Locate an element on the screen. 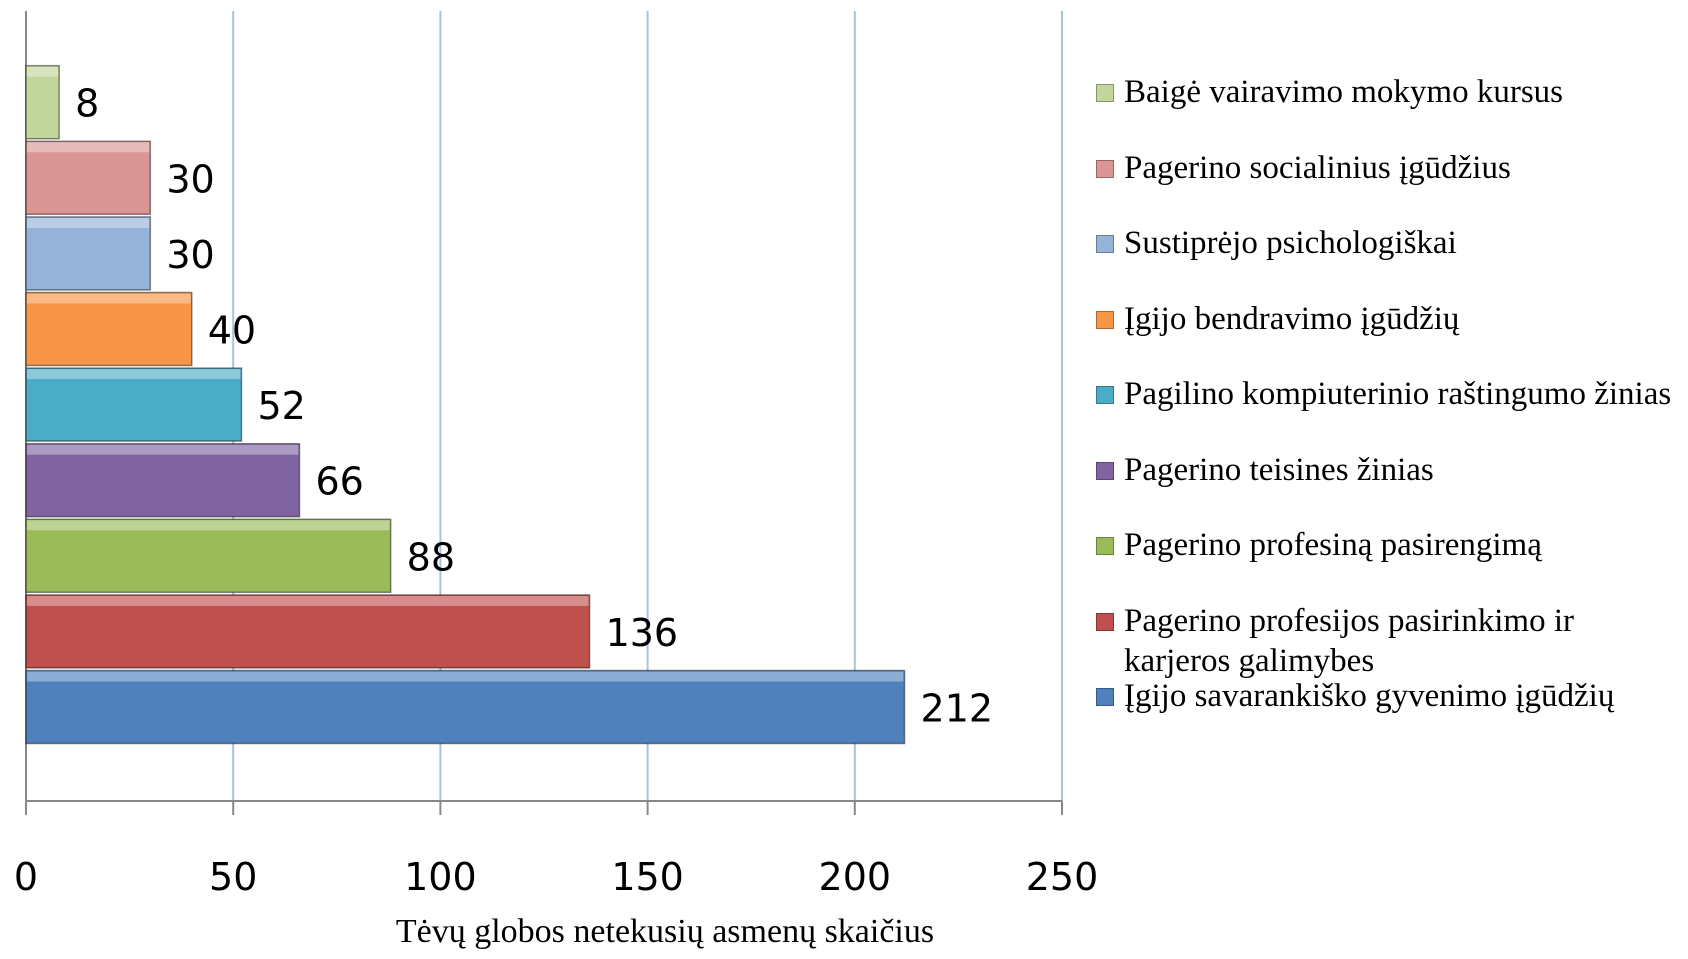  legend-label: Pagerino socialinius įgūdžius is located at coordinates (1317, 167).